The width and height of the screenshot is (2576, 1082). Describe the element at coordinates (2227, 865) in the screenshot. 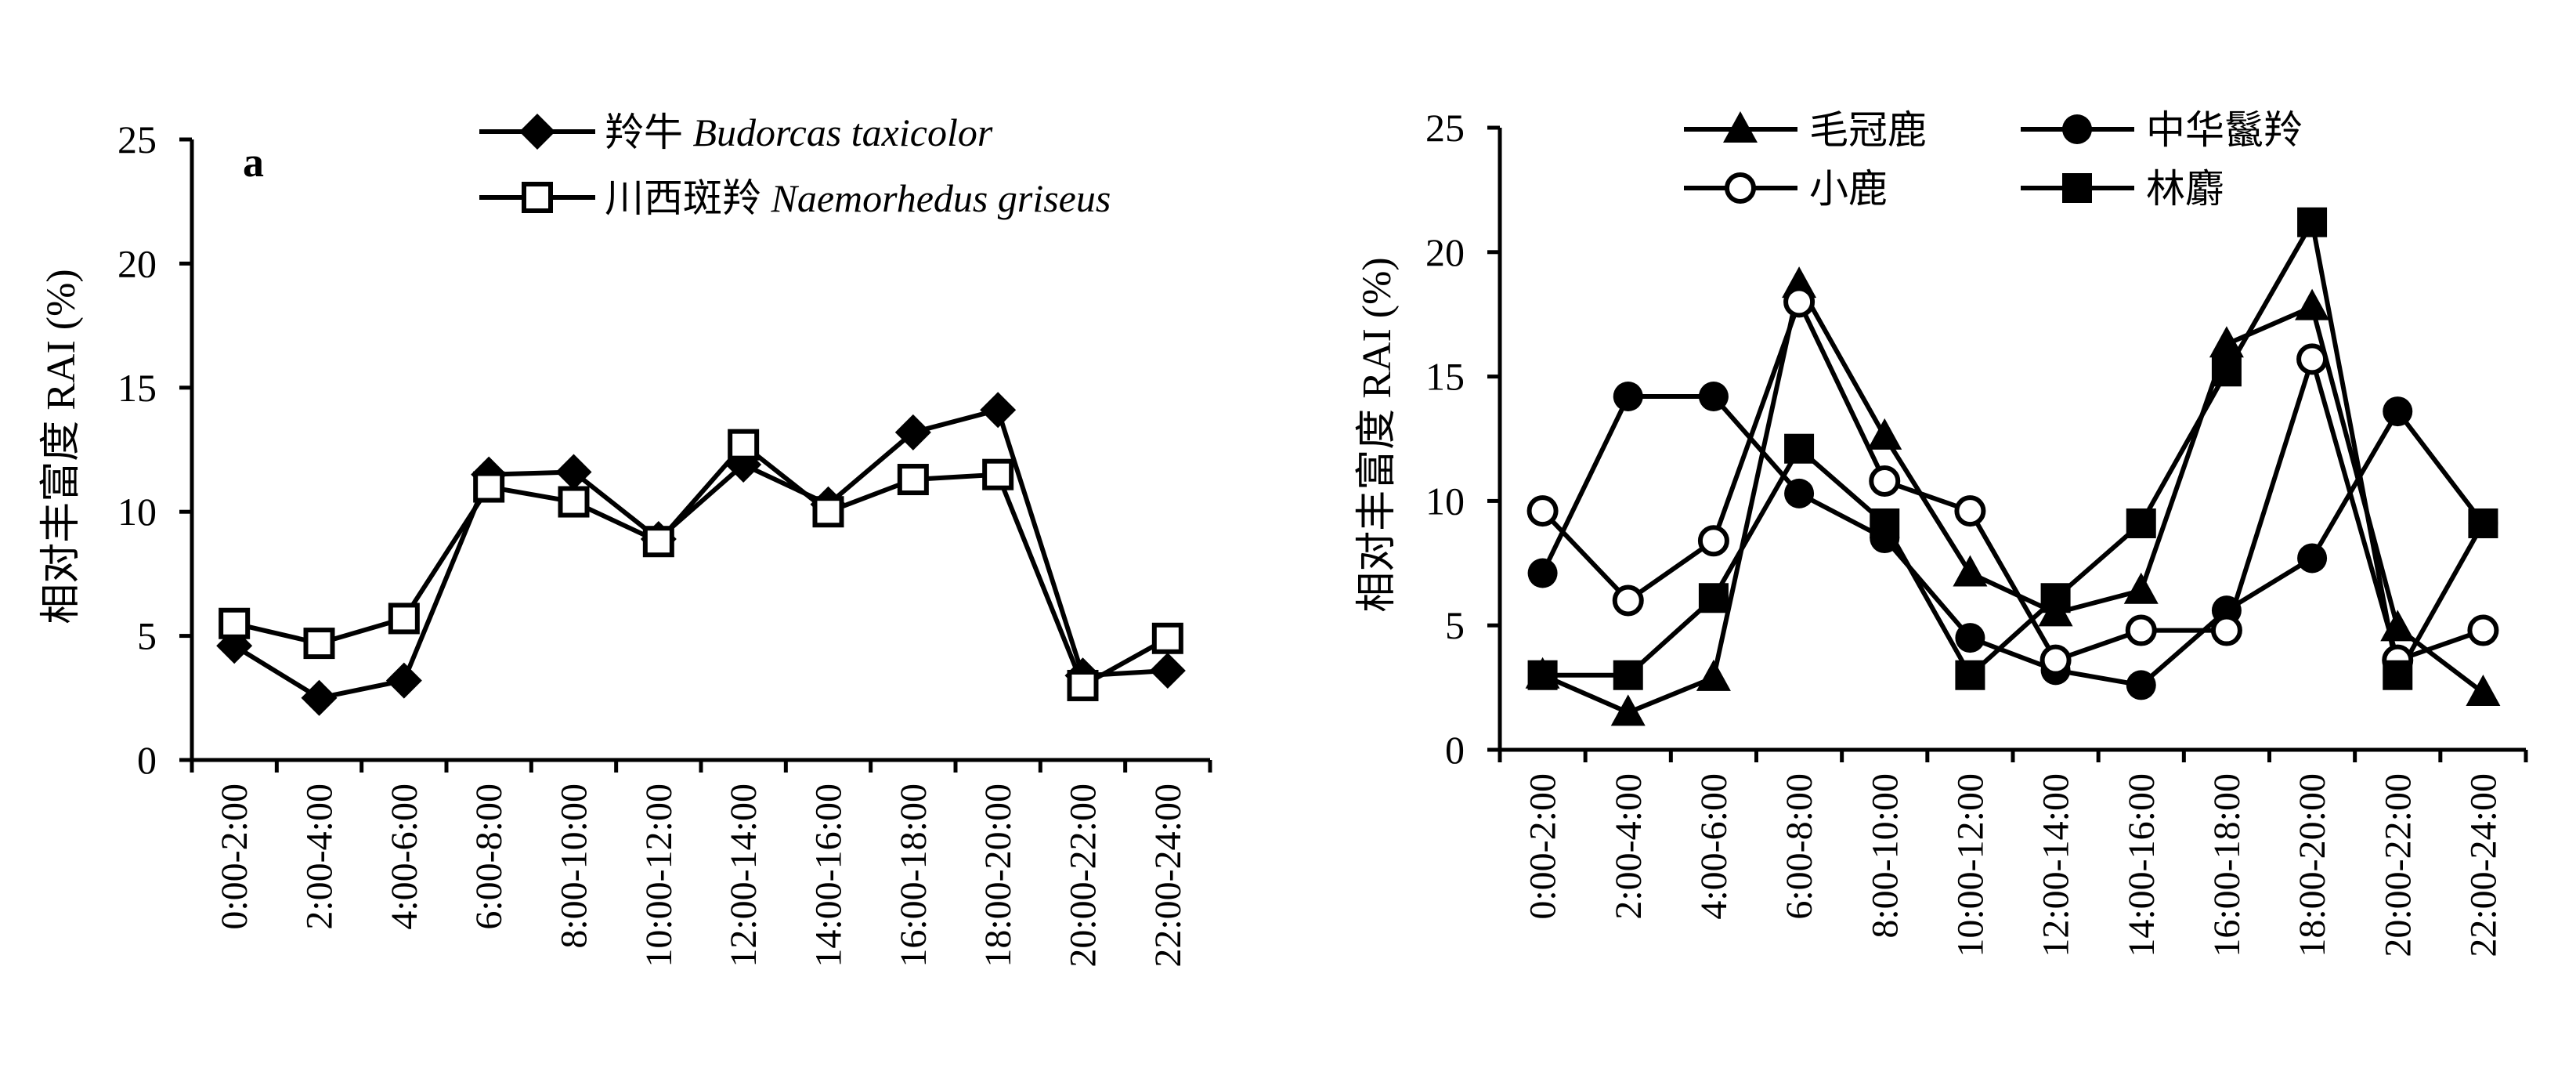

I see `x-tick-label: 16:00-18:00` at that location.